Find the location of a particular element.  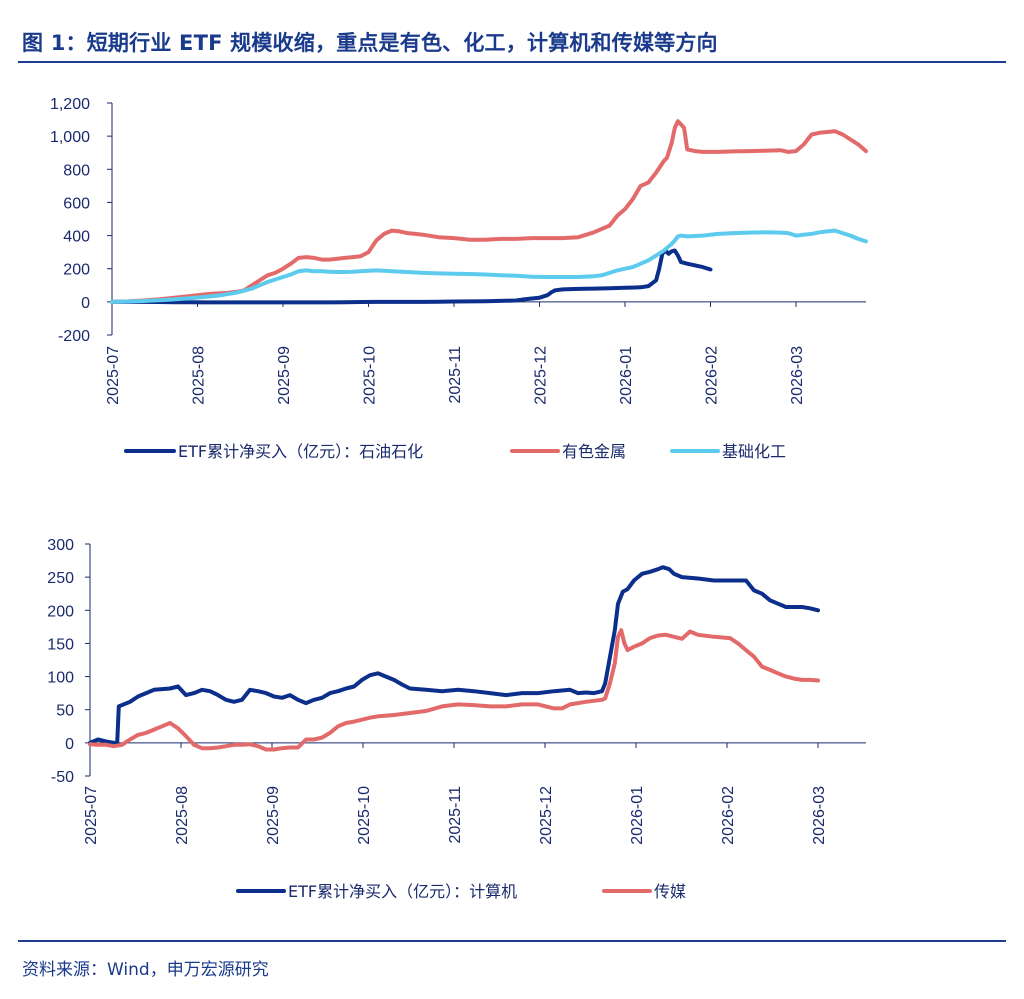

y-tick-label: 50 is located at coordinates (65, 711).